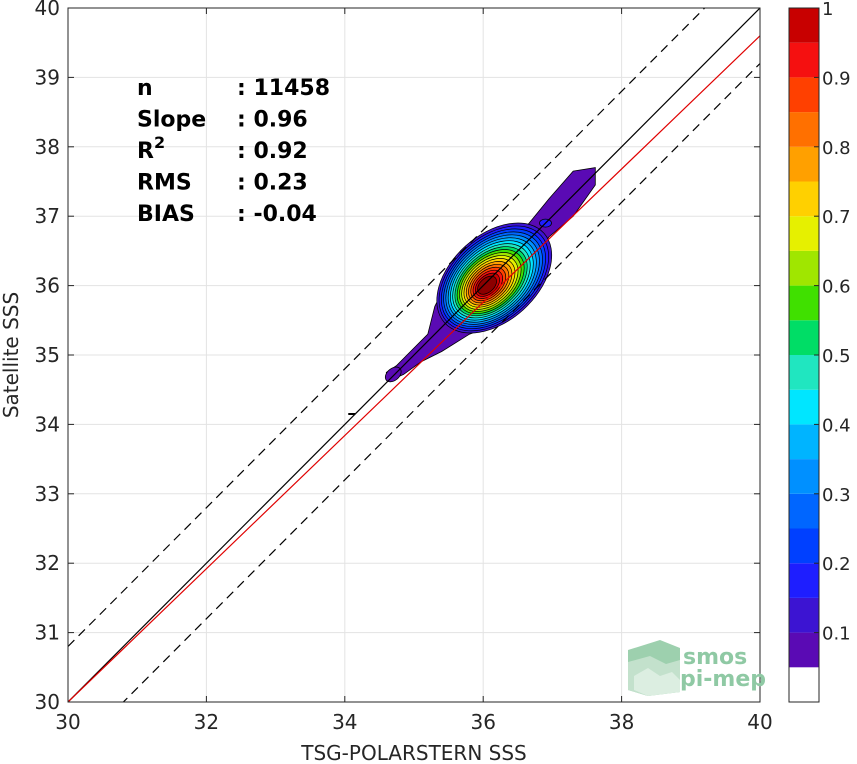  Describe the element at coordinates (836, 564) in the screenshot. I see `colorbar-tick-label: 0.2` at that location.